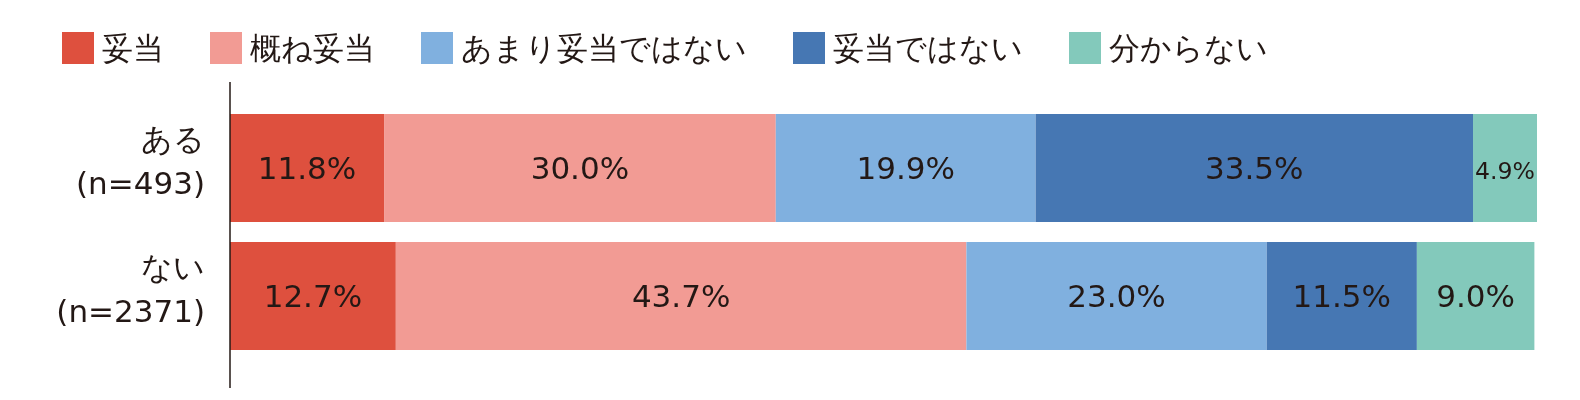 Image resolution: width=1580 pixels, height=400 pixels. I want to click on data-label: 11.8%, so click(307, 168).